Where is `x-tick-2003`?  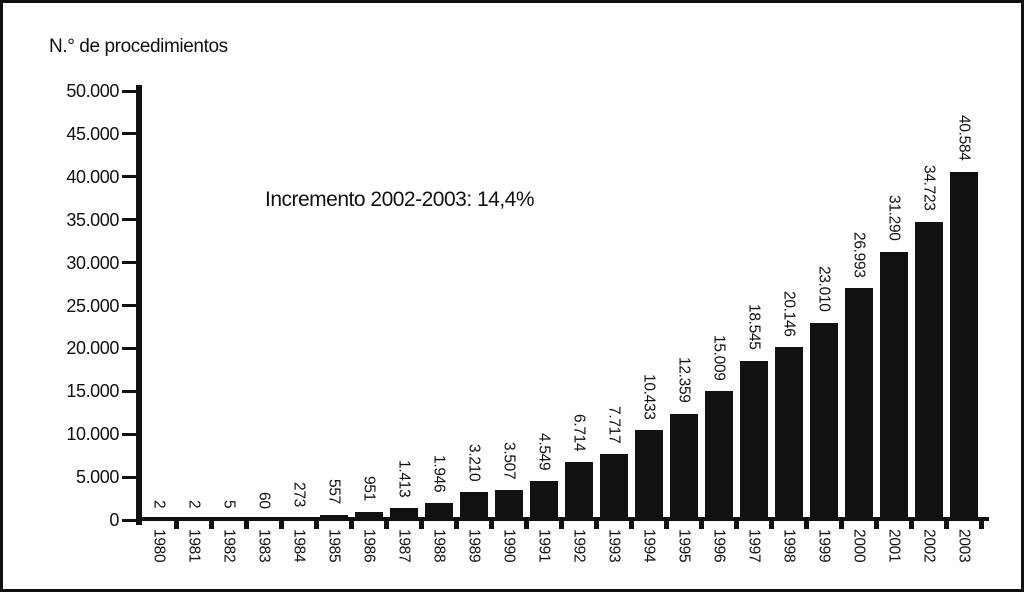
x-tick-2003 is located at coordinates (981, 525).